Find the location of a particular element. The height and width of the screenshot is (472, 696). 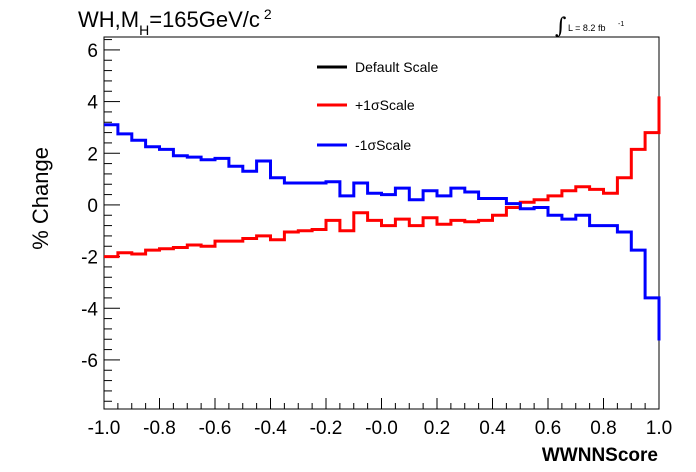

lumi-text: L = 8.2 fb is located at coordinates (586, 28).